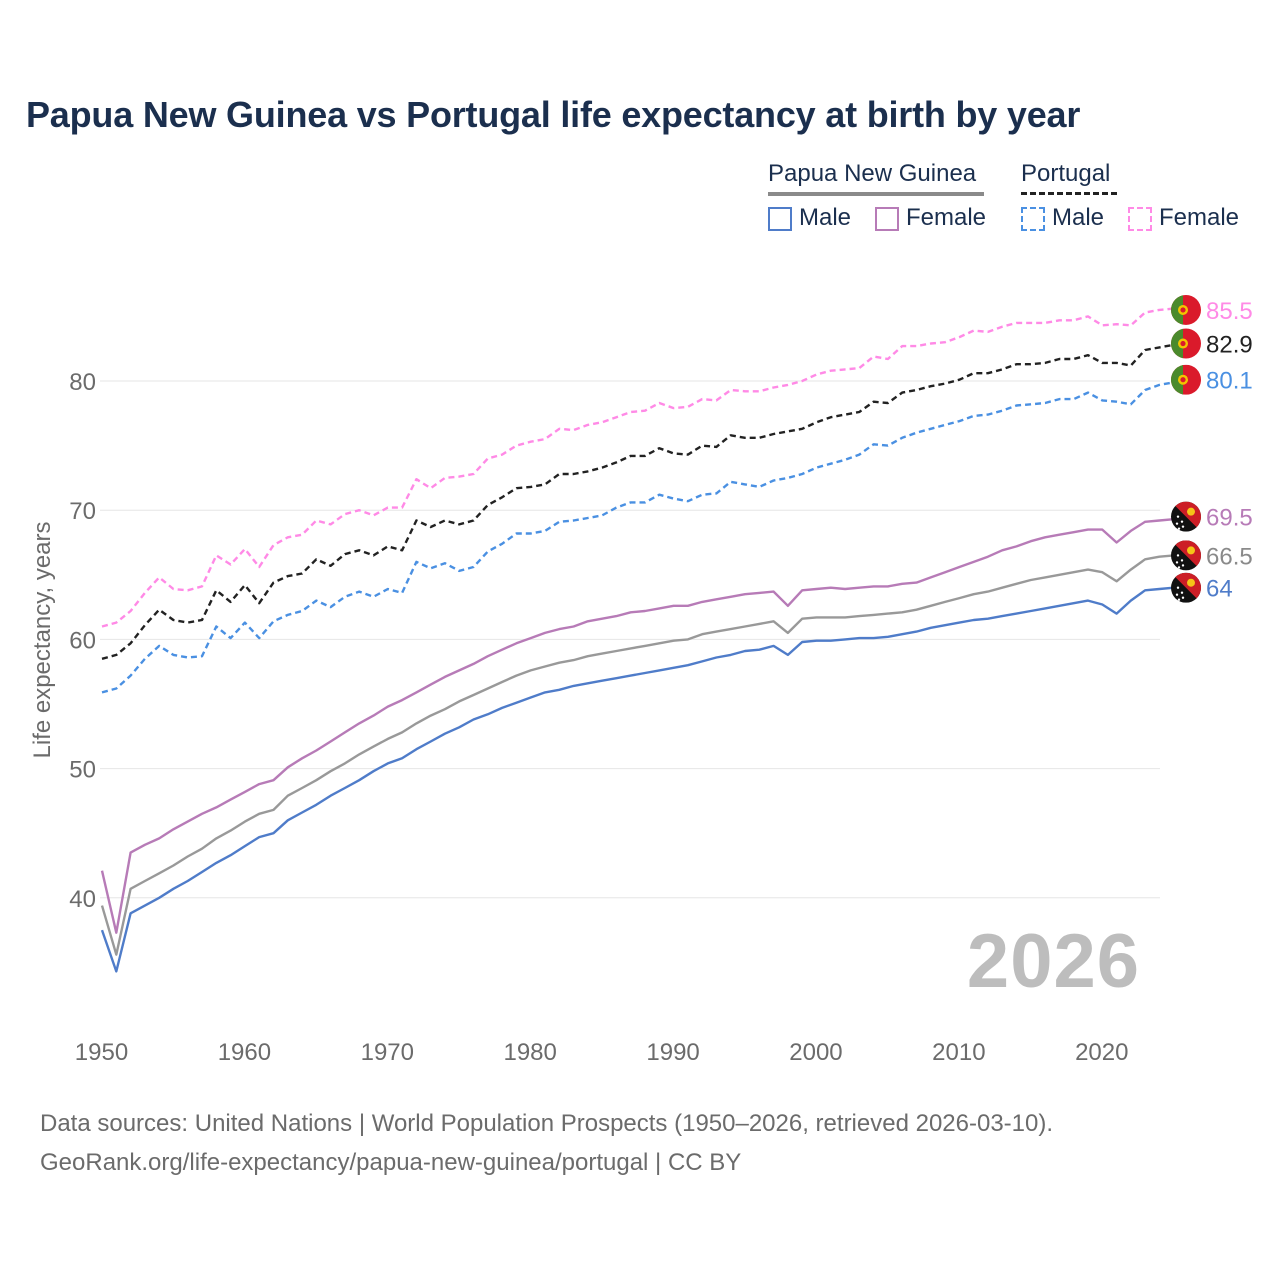 This screenshot has width=1280, height=1280. Describe the element at coordinates (82, 770) in the screenshot. I see `y-tick-label: 50` at that location.